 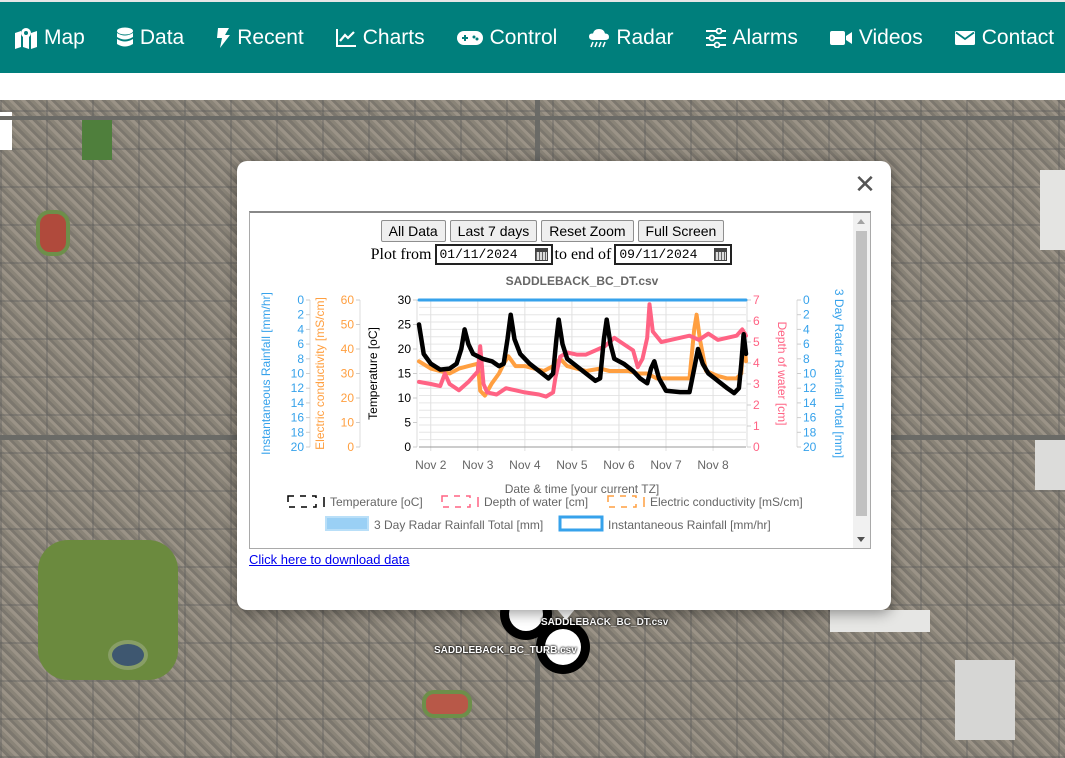 What do you see at coordinates (673, 254) in the screenshot?
I see `to-date-input: 09/11/2024` at bounding box center [673, 254].